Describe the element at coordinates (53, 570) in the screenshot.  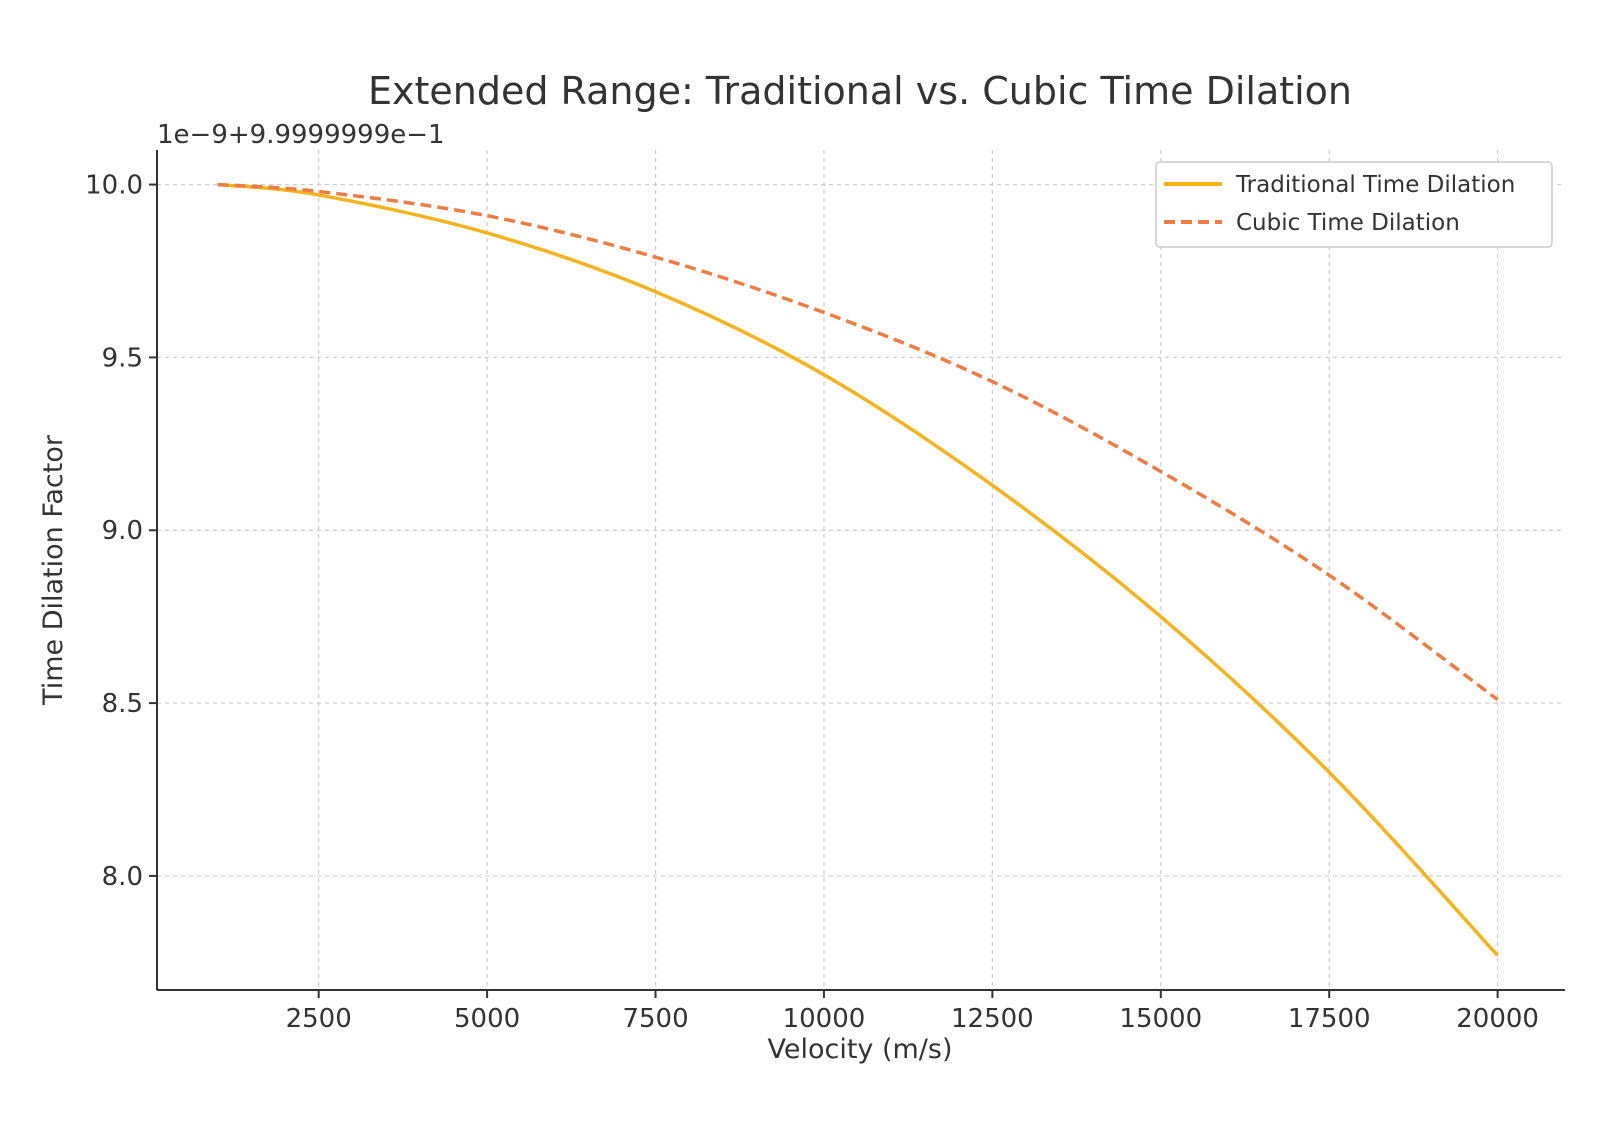
I see `y-axis-label: Time Dilation Factor` at that location.